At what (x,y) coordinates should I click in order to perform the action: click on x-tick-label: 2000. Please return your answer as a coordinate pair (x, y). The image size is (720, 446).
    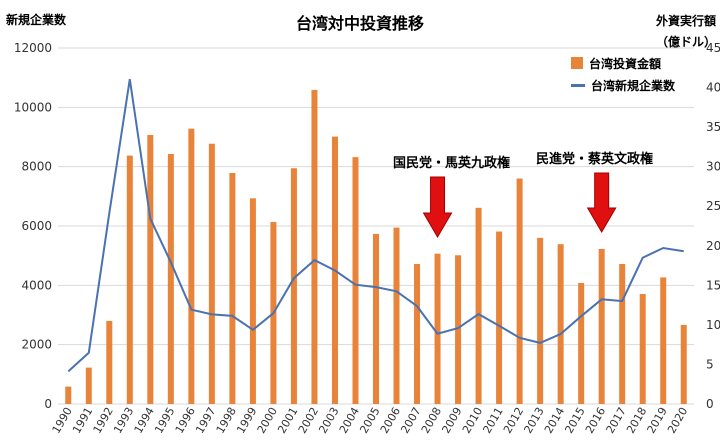
    Looking at the image, I should click on (267, 420).